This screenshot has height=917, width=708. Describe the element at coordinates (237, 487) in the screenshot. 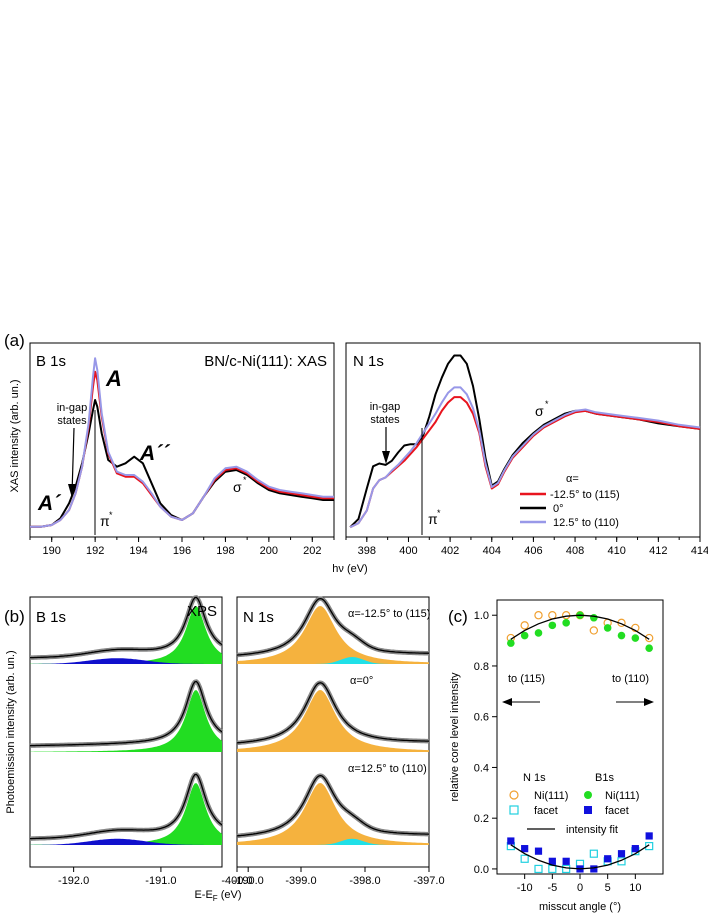

I see `xas-b1s-sigma-label: σ` at that location.